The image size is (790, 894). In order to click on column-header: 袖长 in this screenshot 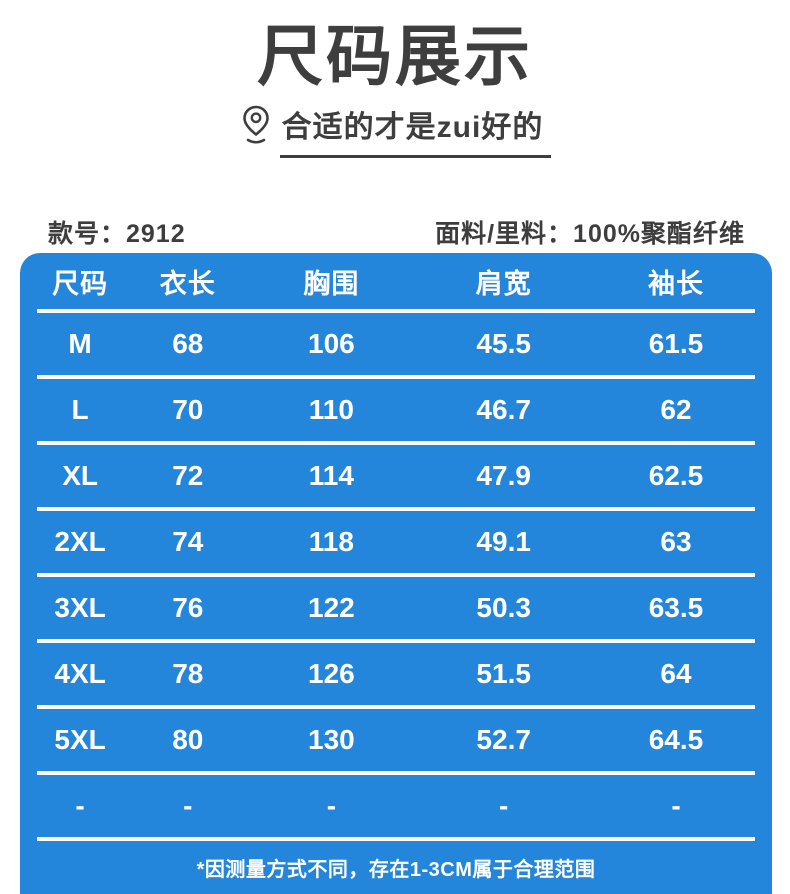, I will do `click(675, 283)`.